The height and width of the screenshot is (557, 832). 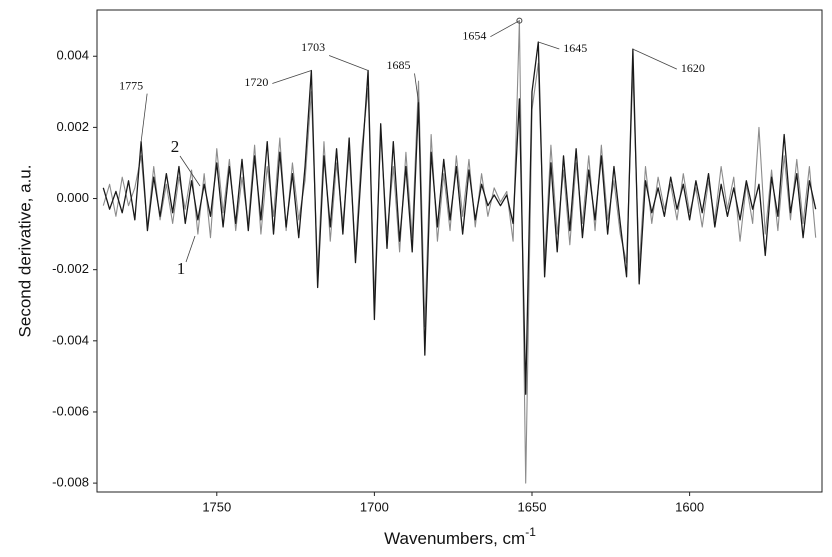 I want to click on y-tick-label: 0.002, so click(x=72, y=126).